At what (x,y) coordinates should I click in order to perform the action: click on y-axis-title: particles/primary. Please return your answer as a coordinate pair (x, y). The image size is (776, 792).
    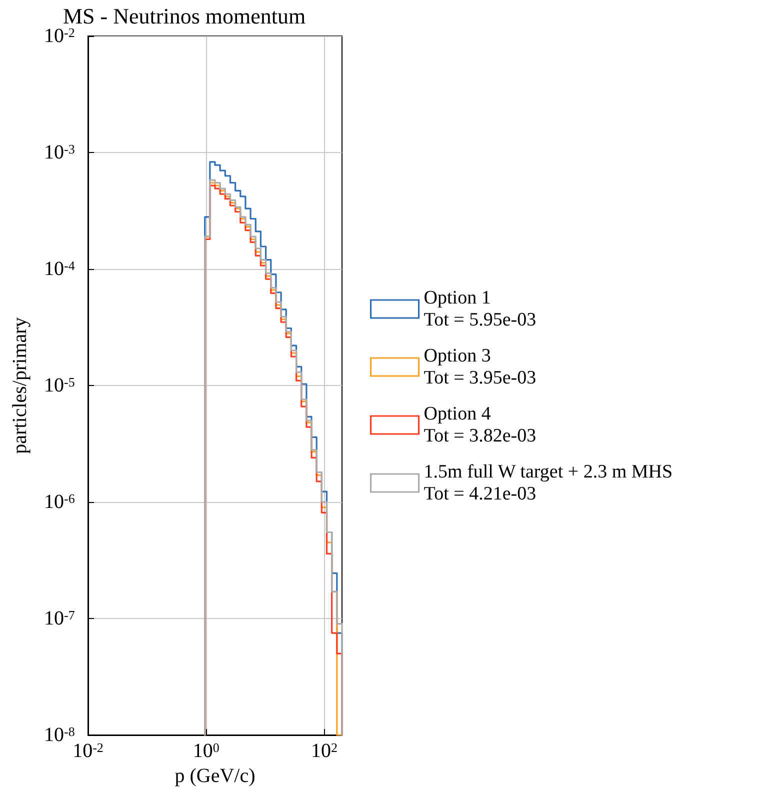
    Looking at the image, I should click on (20, 385).